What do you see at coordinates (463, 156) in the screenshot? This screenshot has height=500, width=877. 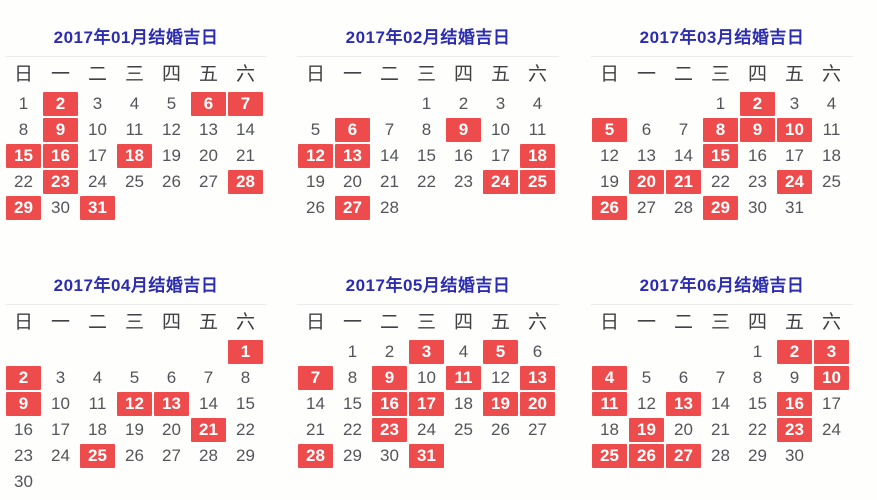 I see `day-cell: 16` at bounding box center [463, 156].